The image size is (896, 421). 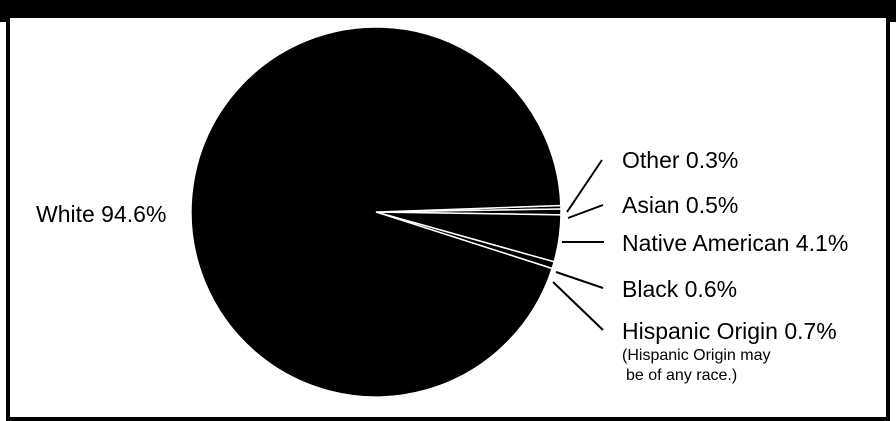 What do you see at coordinates (579, 280) in the screenshot?
I see `leader-line-black` at bounding box center [579, 280].